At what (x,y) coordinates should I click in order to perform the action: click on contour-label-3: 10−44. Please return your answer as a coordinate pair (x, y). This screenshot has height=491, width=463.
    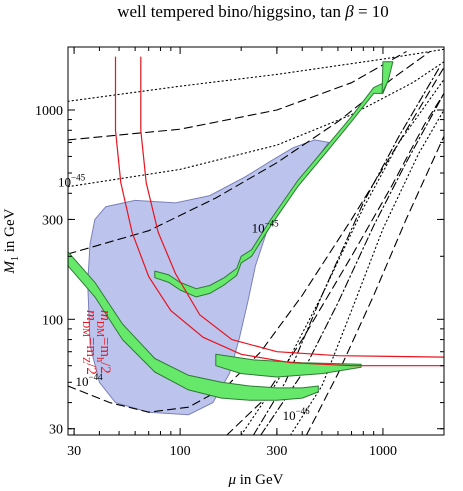
    Looking at the image, I should click on (90, 380).